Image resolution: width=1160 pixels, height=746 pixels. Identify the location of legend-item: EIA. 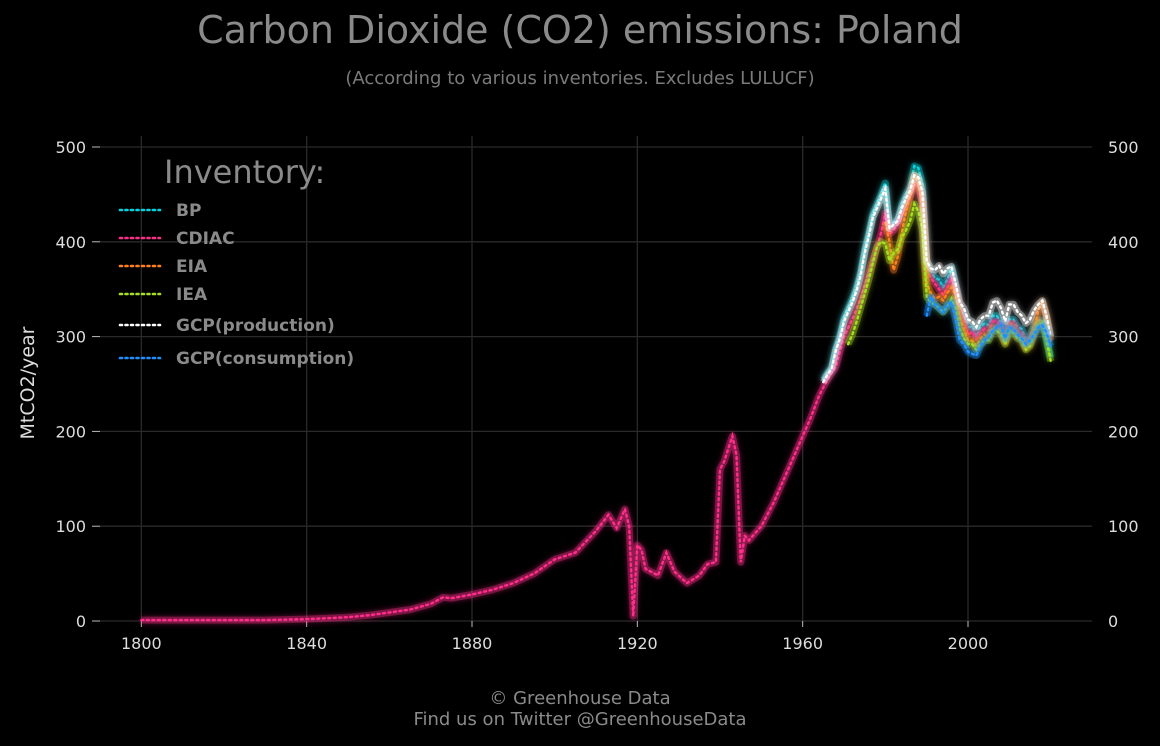
(163, 267).